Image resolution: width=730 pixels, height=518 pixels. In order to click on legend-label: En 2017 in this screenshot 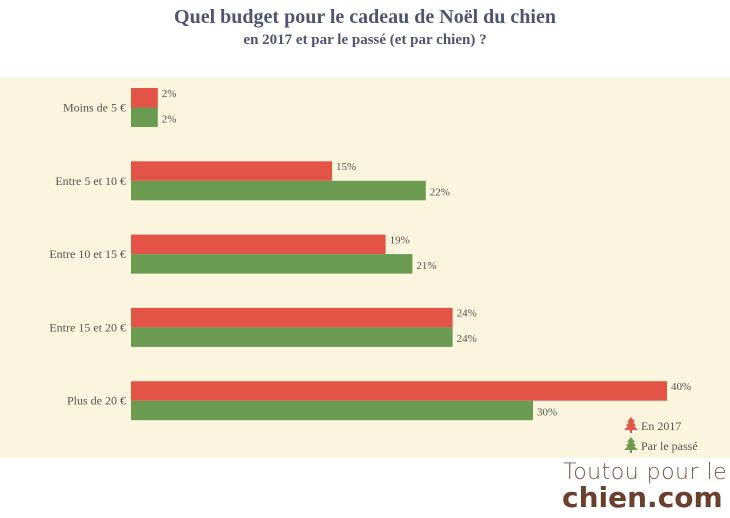, I will do `click(661, 426)`.